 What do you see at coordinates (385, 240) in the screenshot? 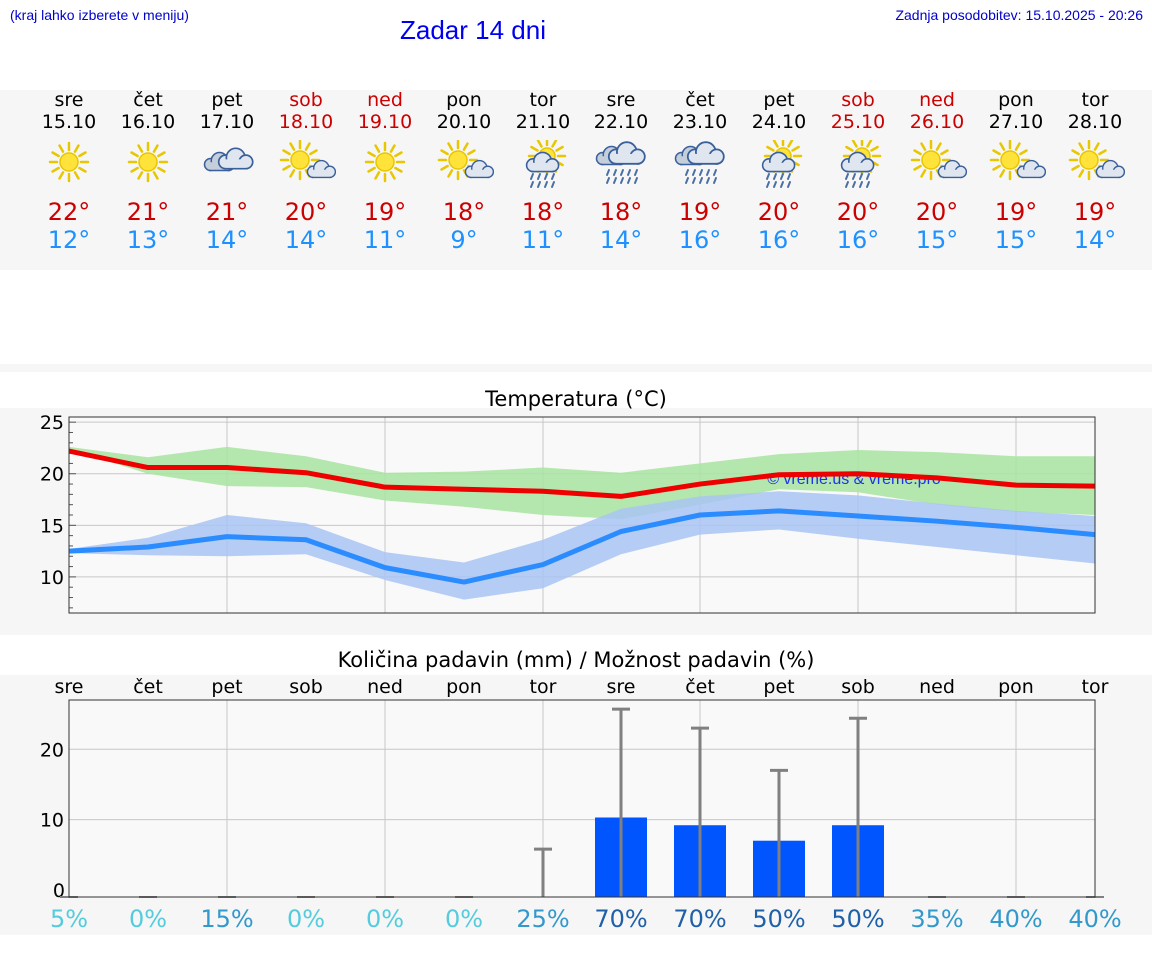
I see `min-temp: 11°` at bounding box center [385, 240].